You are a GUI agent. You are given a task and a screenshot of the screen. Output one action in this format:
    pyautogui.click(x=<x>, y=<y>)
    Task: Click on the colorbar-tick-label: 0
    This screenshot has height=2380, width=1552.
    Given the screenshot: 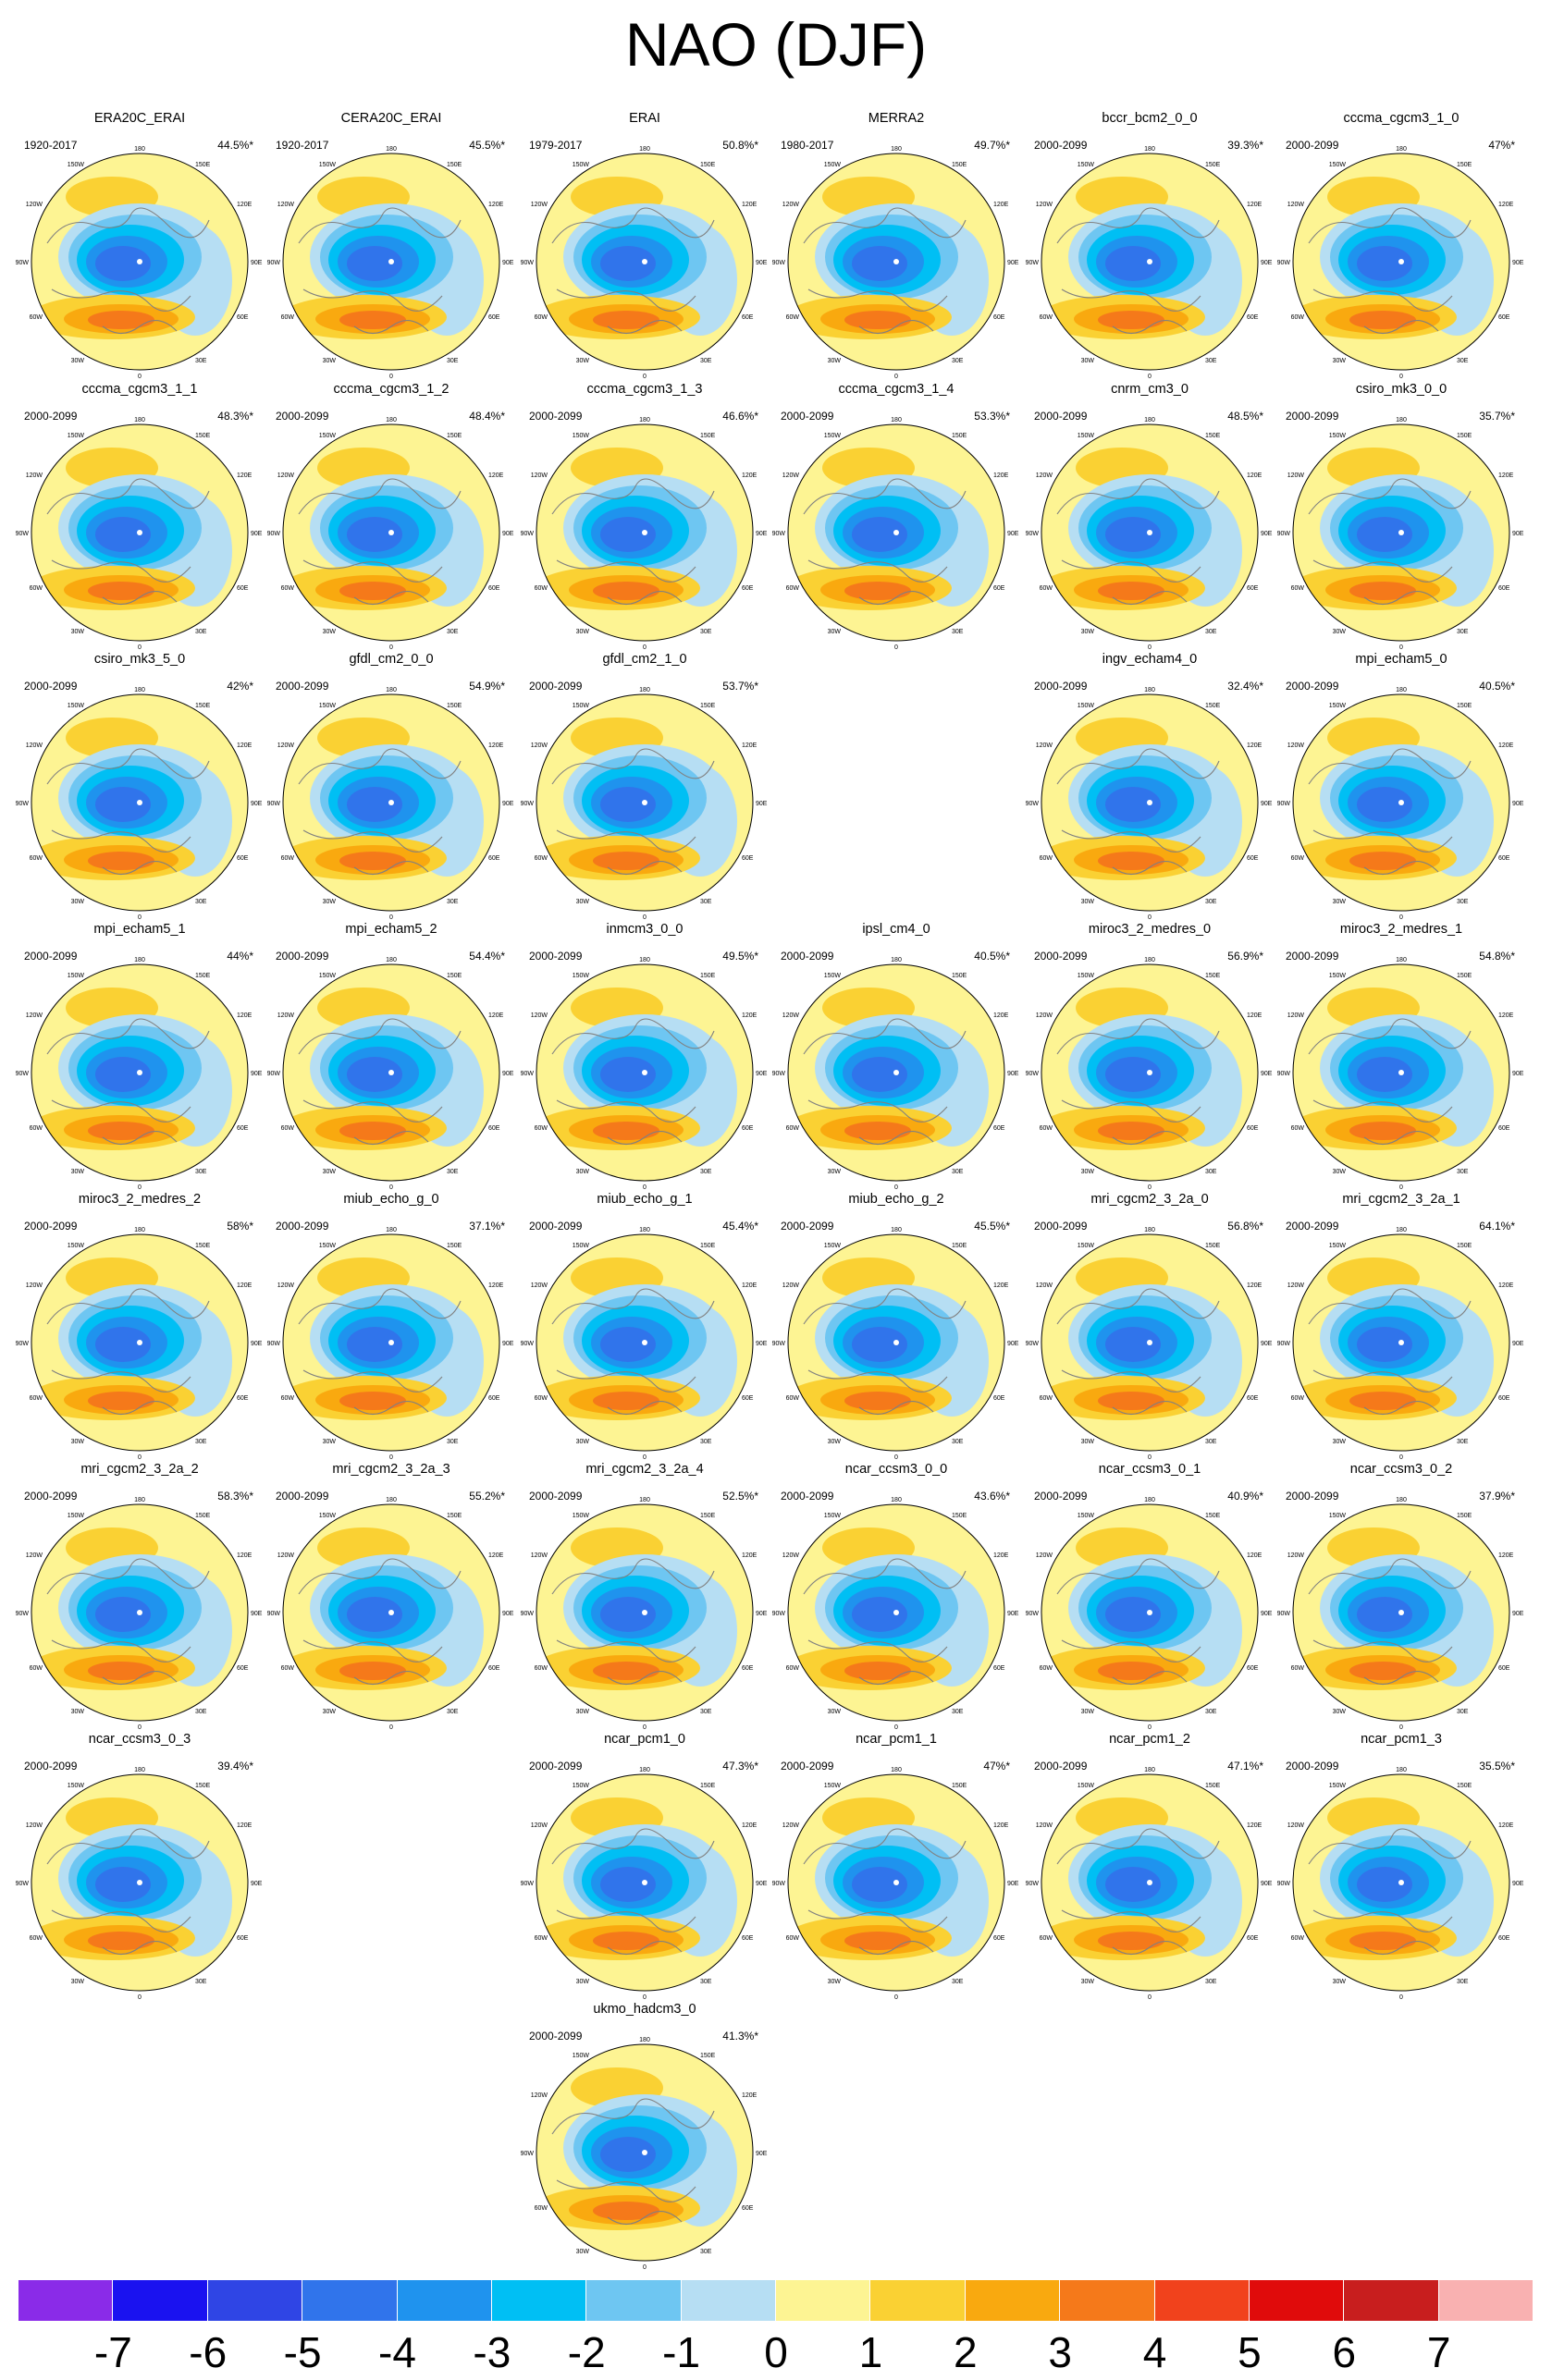 What is the action you would take?
    pyautogui.click(x=776, y=2352)
    